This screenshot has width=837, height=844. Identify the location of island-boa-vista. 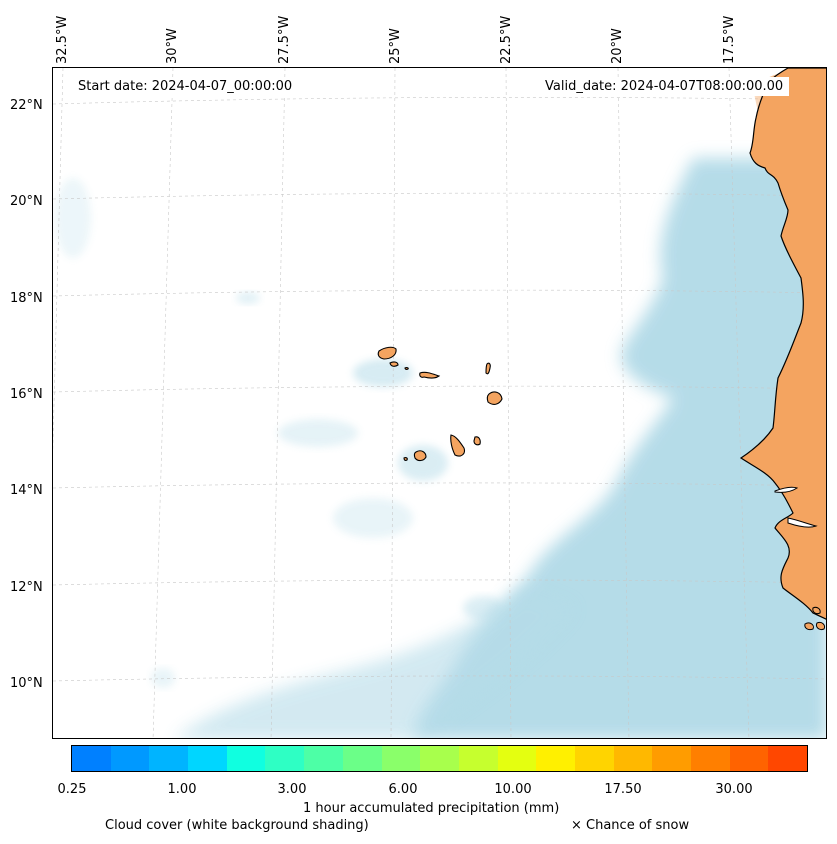
(494, 398).